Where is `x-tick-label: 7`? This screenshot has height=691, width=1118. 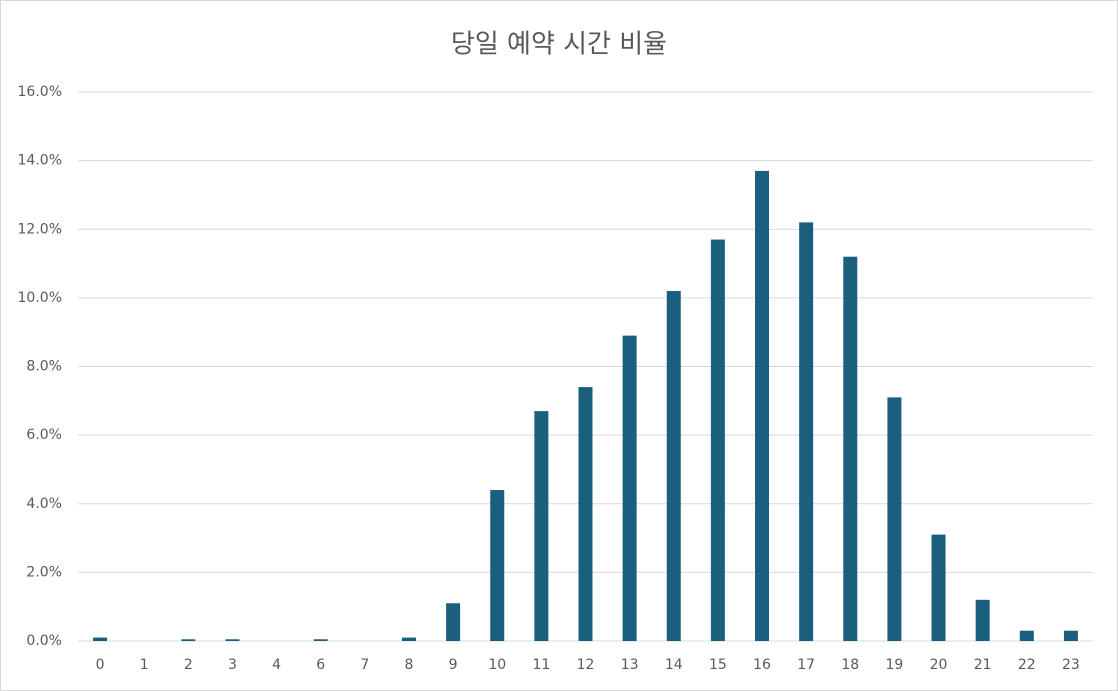 x-tick-label: 7 is located at coordinates (364, 665).